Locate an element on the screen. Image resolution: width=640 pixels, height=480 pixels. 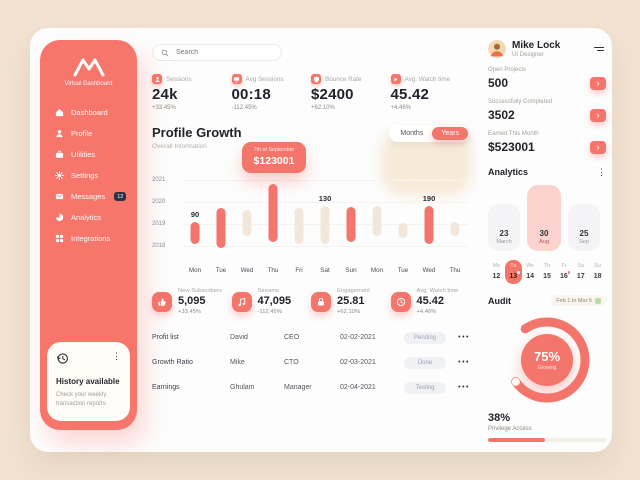
cell-person: David is located at coordinates (239, 337).